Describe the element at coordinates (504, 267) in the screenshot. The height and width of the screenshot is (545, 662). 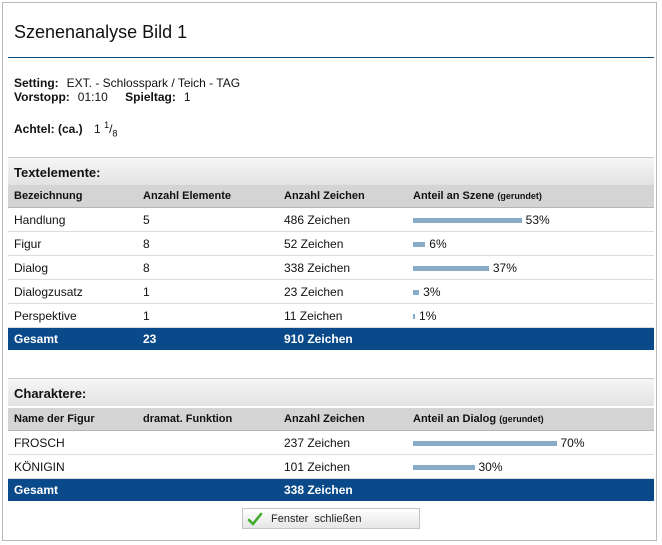
I see `share-label: 37%` at that location.